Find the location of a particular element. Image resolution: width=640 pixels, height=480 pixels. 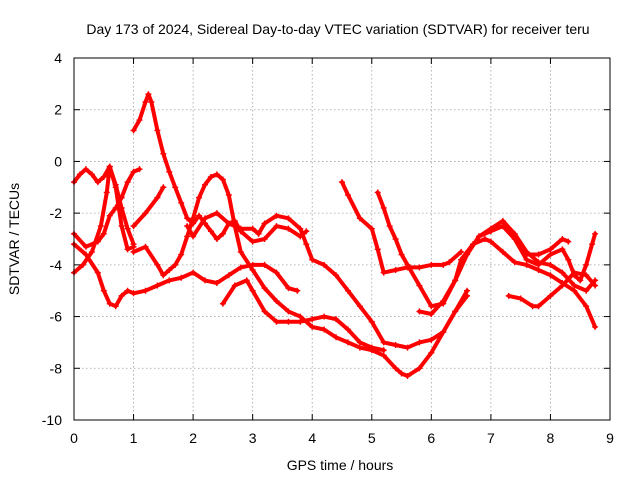

y-tick-label: -6 is located at coordinates (56, 317).